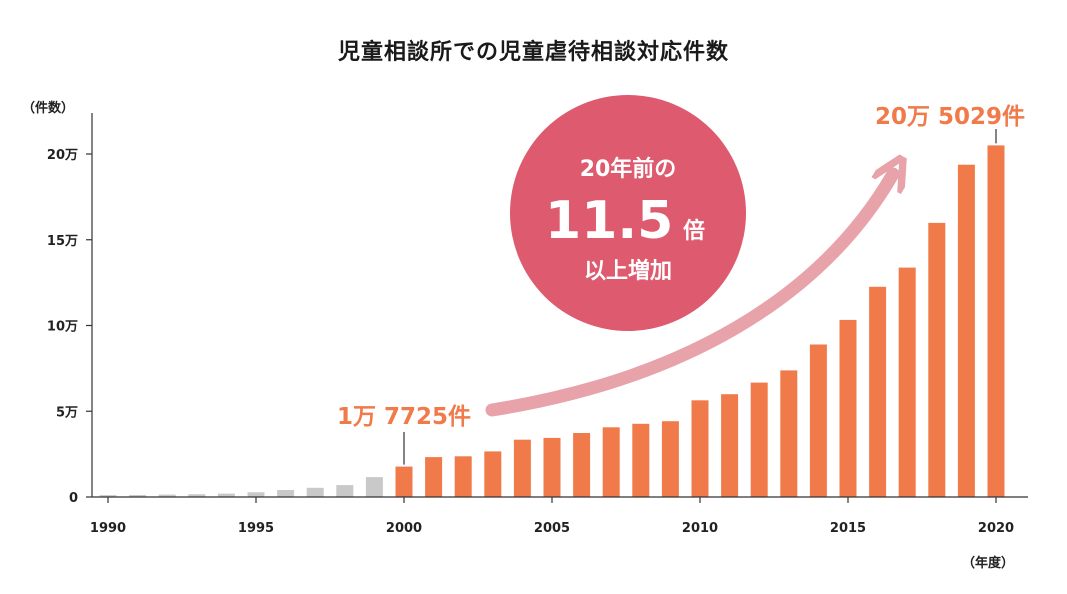 This screenshot has width=1067, height=594. What do you see at coordinates (582, 465) in the screenshot?
I see `bar-2006` at bounding box center [582, 465].